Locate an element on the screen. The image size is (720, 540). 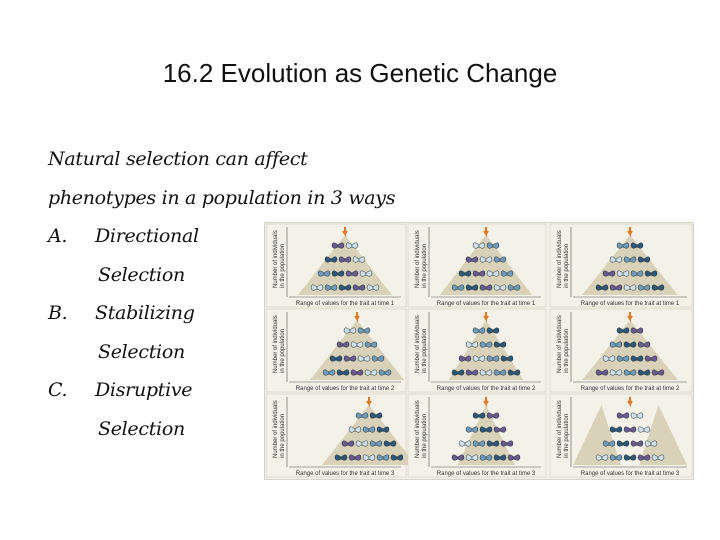
list-item-label: Directional is located at coordinates (147, 236).